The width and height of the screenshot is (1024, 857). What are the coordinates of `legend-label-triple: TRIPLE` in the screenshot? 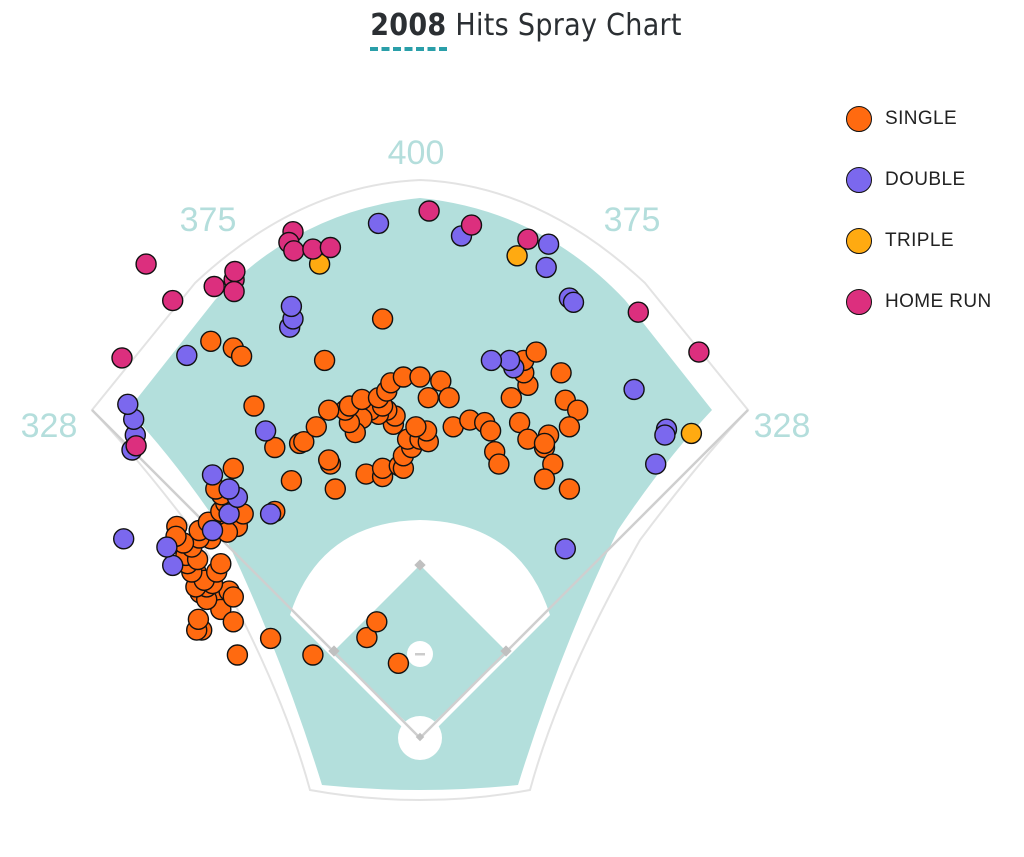 It's located at (919, 240).